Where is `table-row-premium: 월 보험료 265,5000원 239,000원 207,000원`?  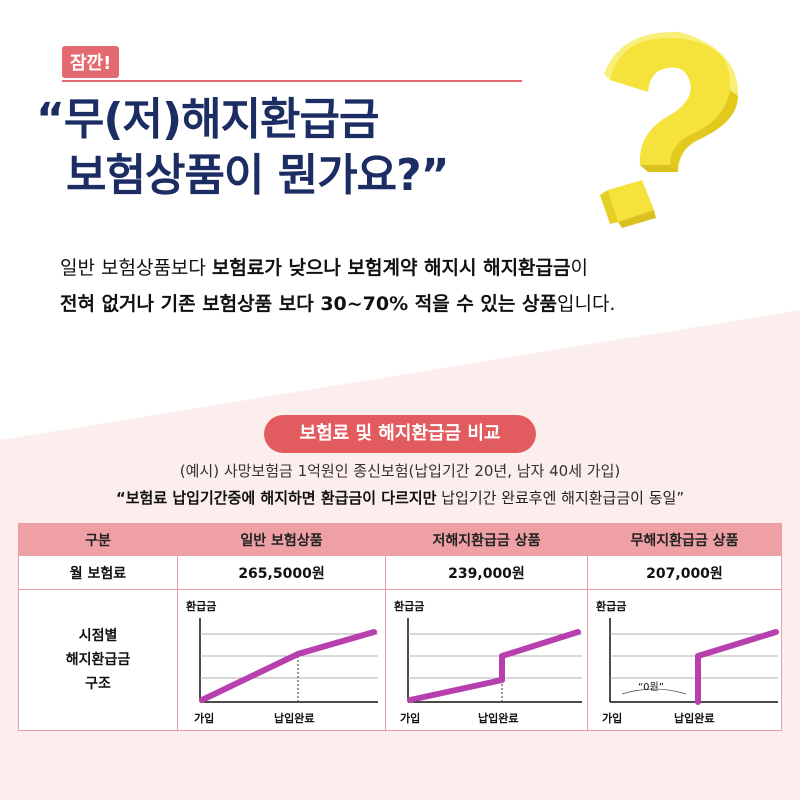 table-row-premium: 월 보험료 265,5000원 239,000원 207,000원 is located at coordinates (400, 572).